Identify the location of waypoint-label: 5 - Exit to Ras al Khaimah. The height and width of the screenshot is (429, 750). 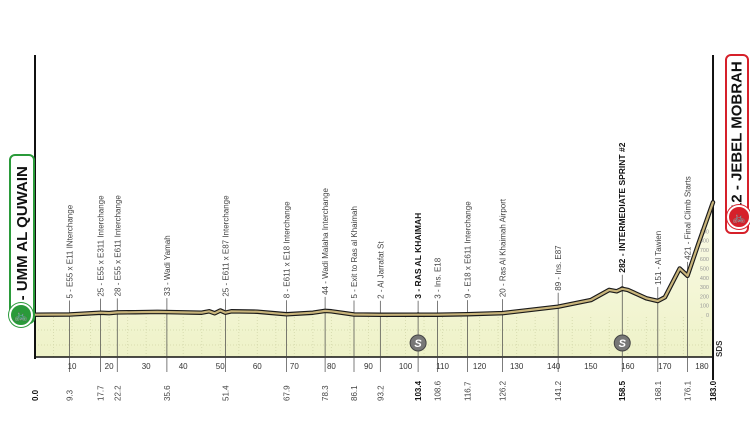
(354, 252).